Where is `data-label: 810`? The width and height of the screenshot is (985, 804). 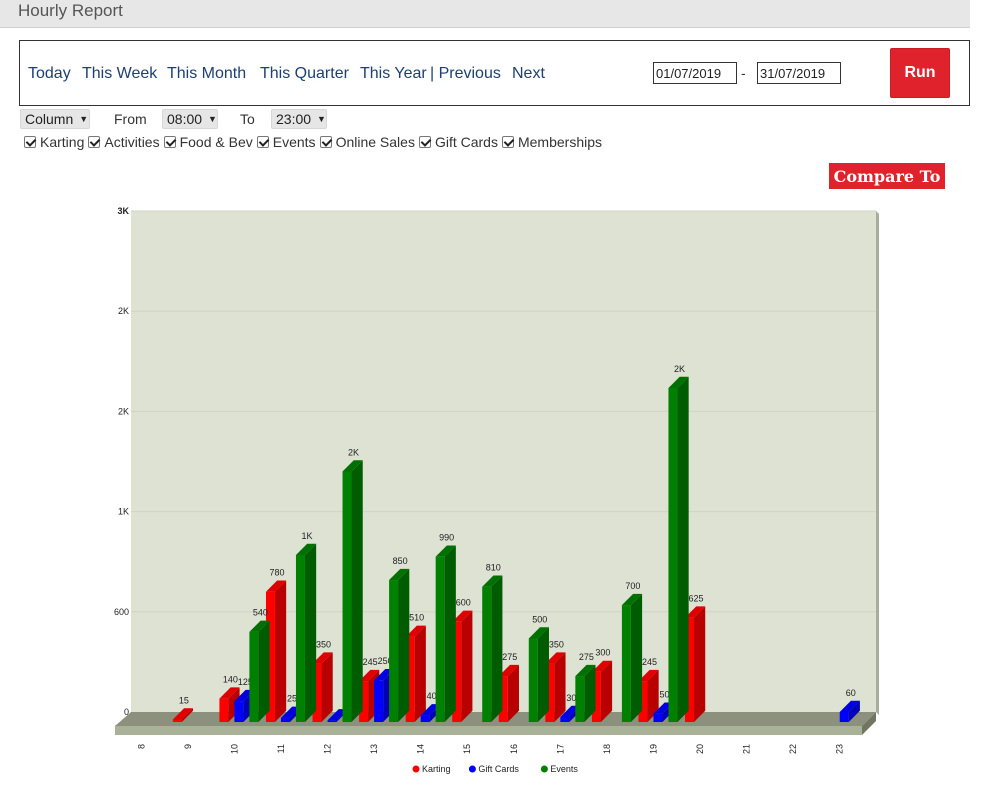 data-label: 810 is located at coordinates (493, 568).